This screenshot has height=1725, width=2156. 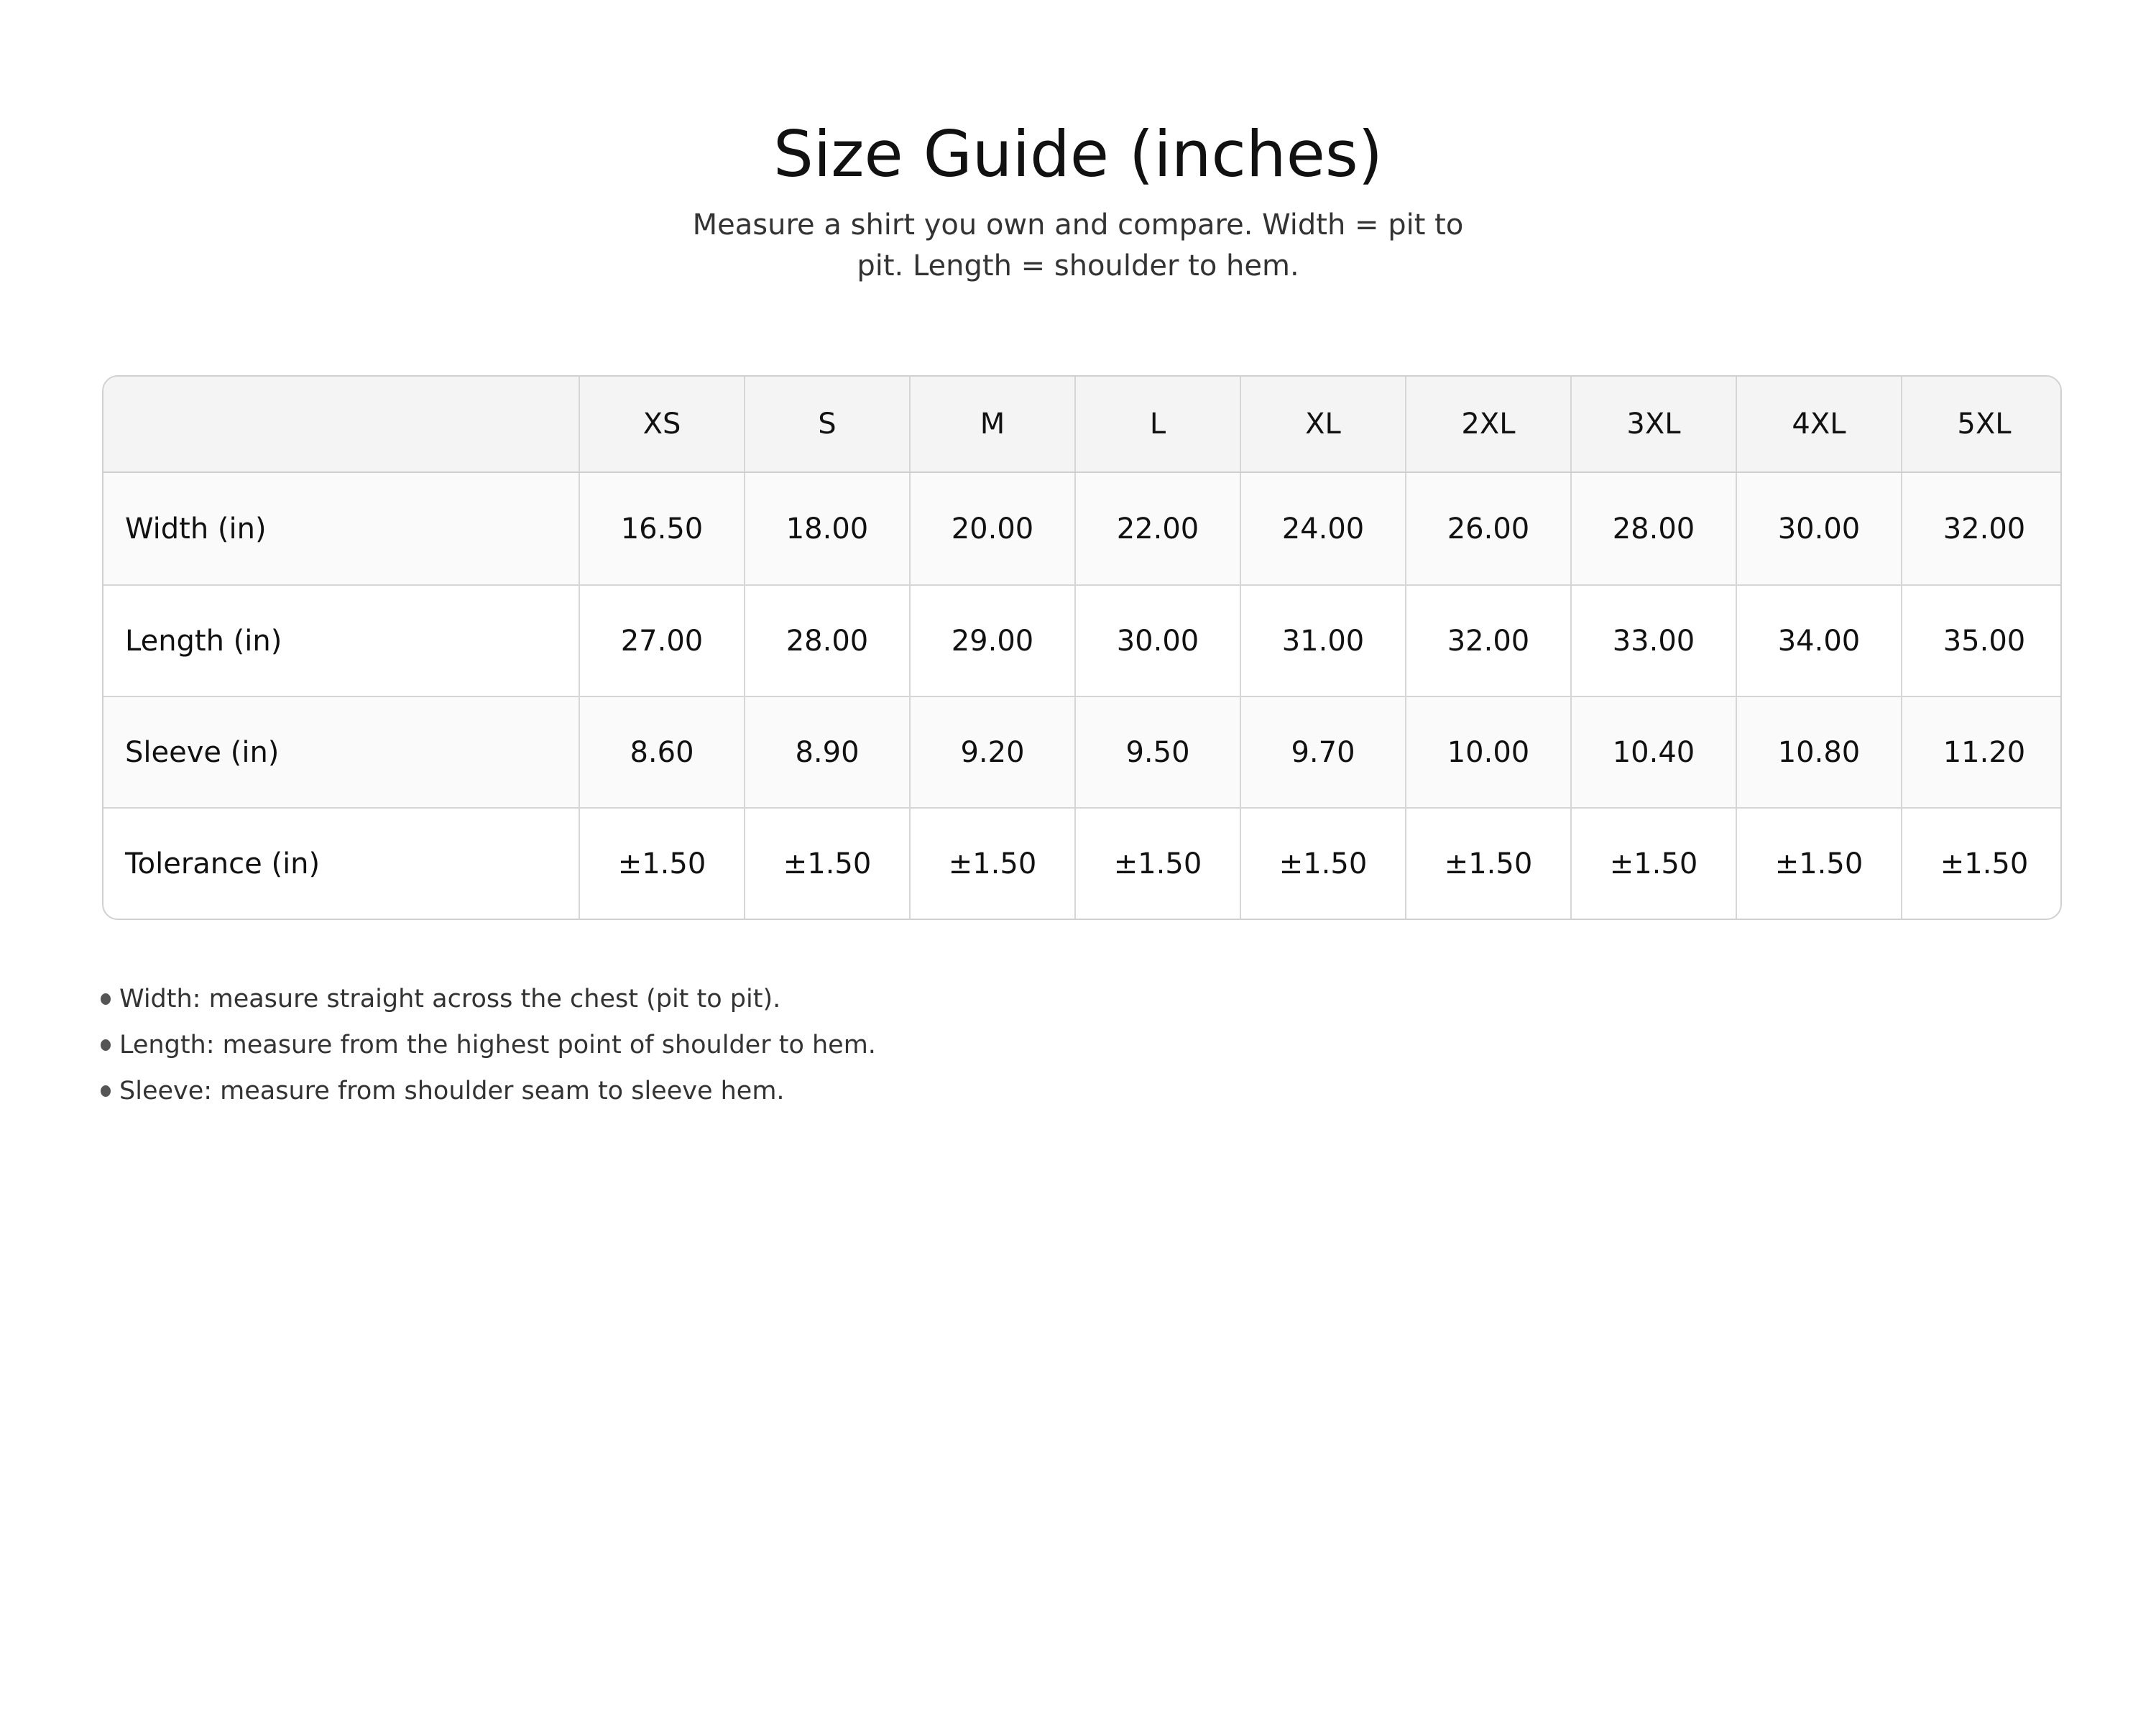 What do you see at coordinates (1818, 752) in the screenshot?
I see `table-cell: 10.80` at bounding box center [1818, 752].